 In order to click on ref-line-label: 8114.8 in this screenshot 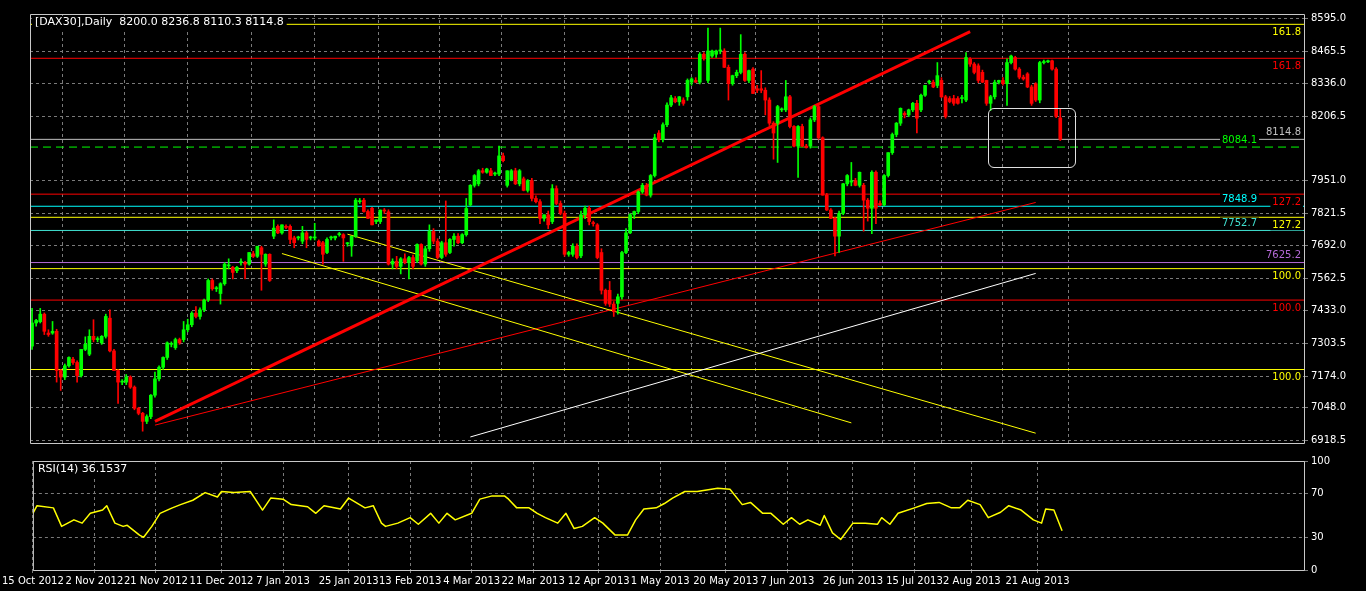, I will do `click(1283, 131)`.